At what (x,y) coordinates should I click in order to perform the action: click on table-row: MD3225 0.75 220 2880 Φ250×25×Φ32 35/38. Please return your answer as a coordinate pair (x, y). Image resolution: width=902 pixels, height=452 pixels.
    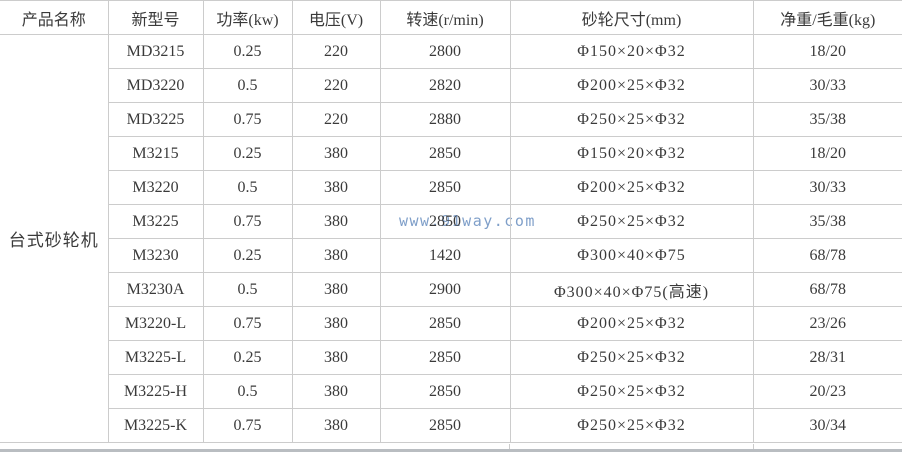
    Looking at the image, I should click on (451, 119).